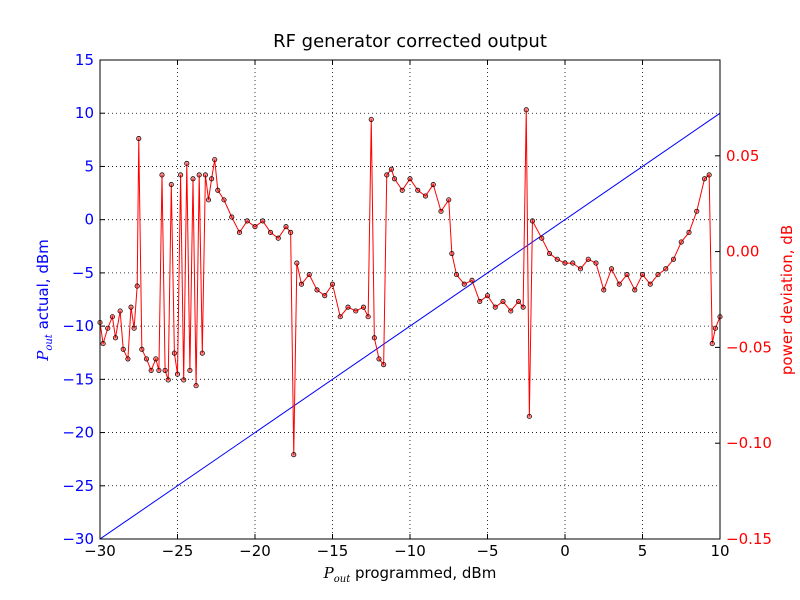 The image size is (800, 600). I want to click on y-label-subscript: out, so click(49, 341).